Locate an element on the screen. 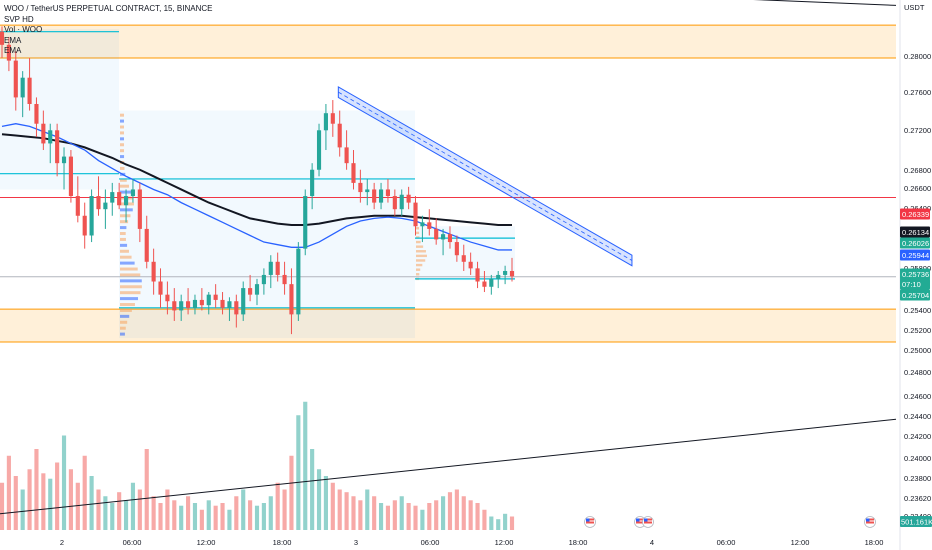 This screenshot has width=932, height=550. volume-tag-label: 501.161K is located at coordinates (916, 522).